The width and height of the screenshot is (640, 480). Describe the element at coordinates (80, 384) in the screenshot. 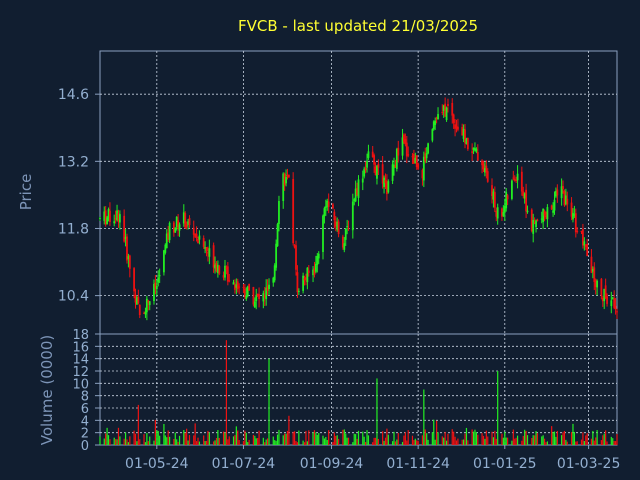

I see `volume-tick-label: 10` at that location.